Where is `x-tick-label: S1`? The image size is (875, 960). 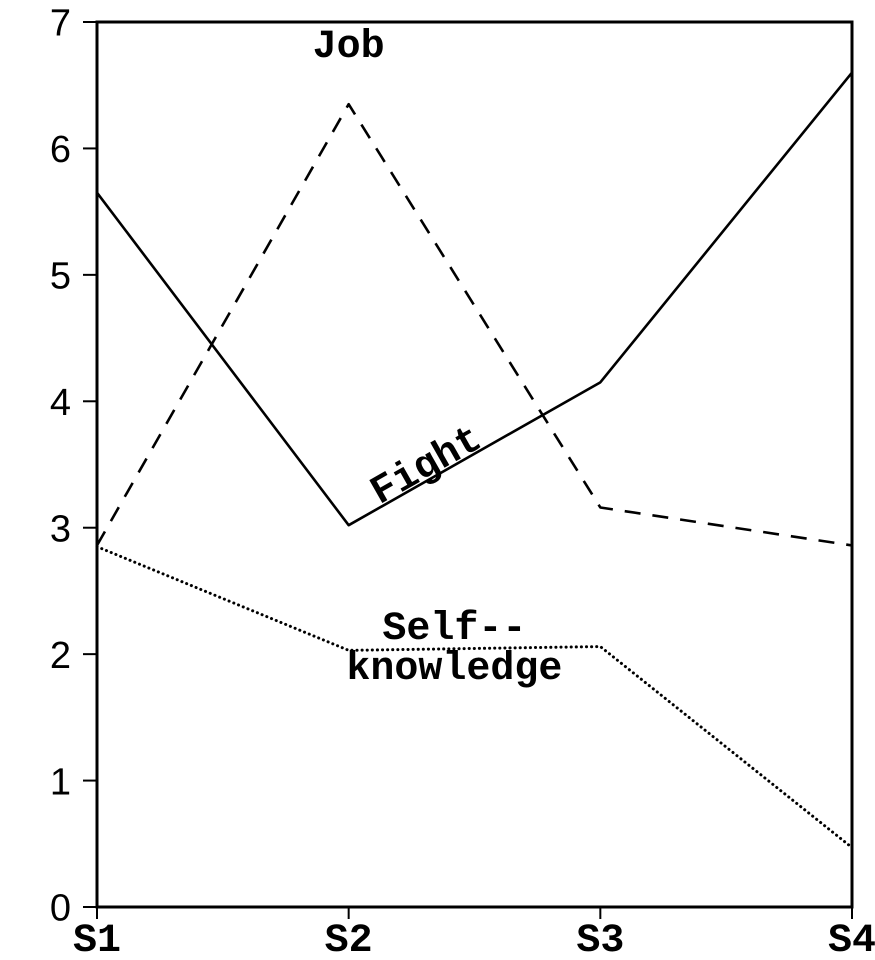 x-tick-label: S1 is located at coordinates (97, 939).